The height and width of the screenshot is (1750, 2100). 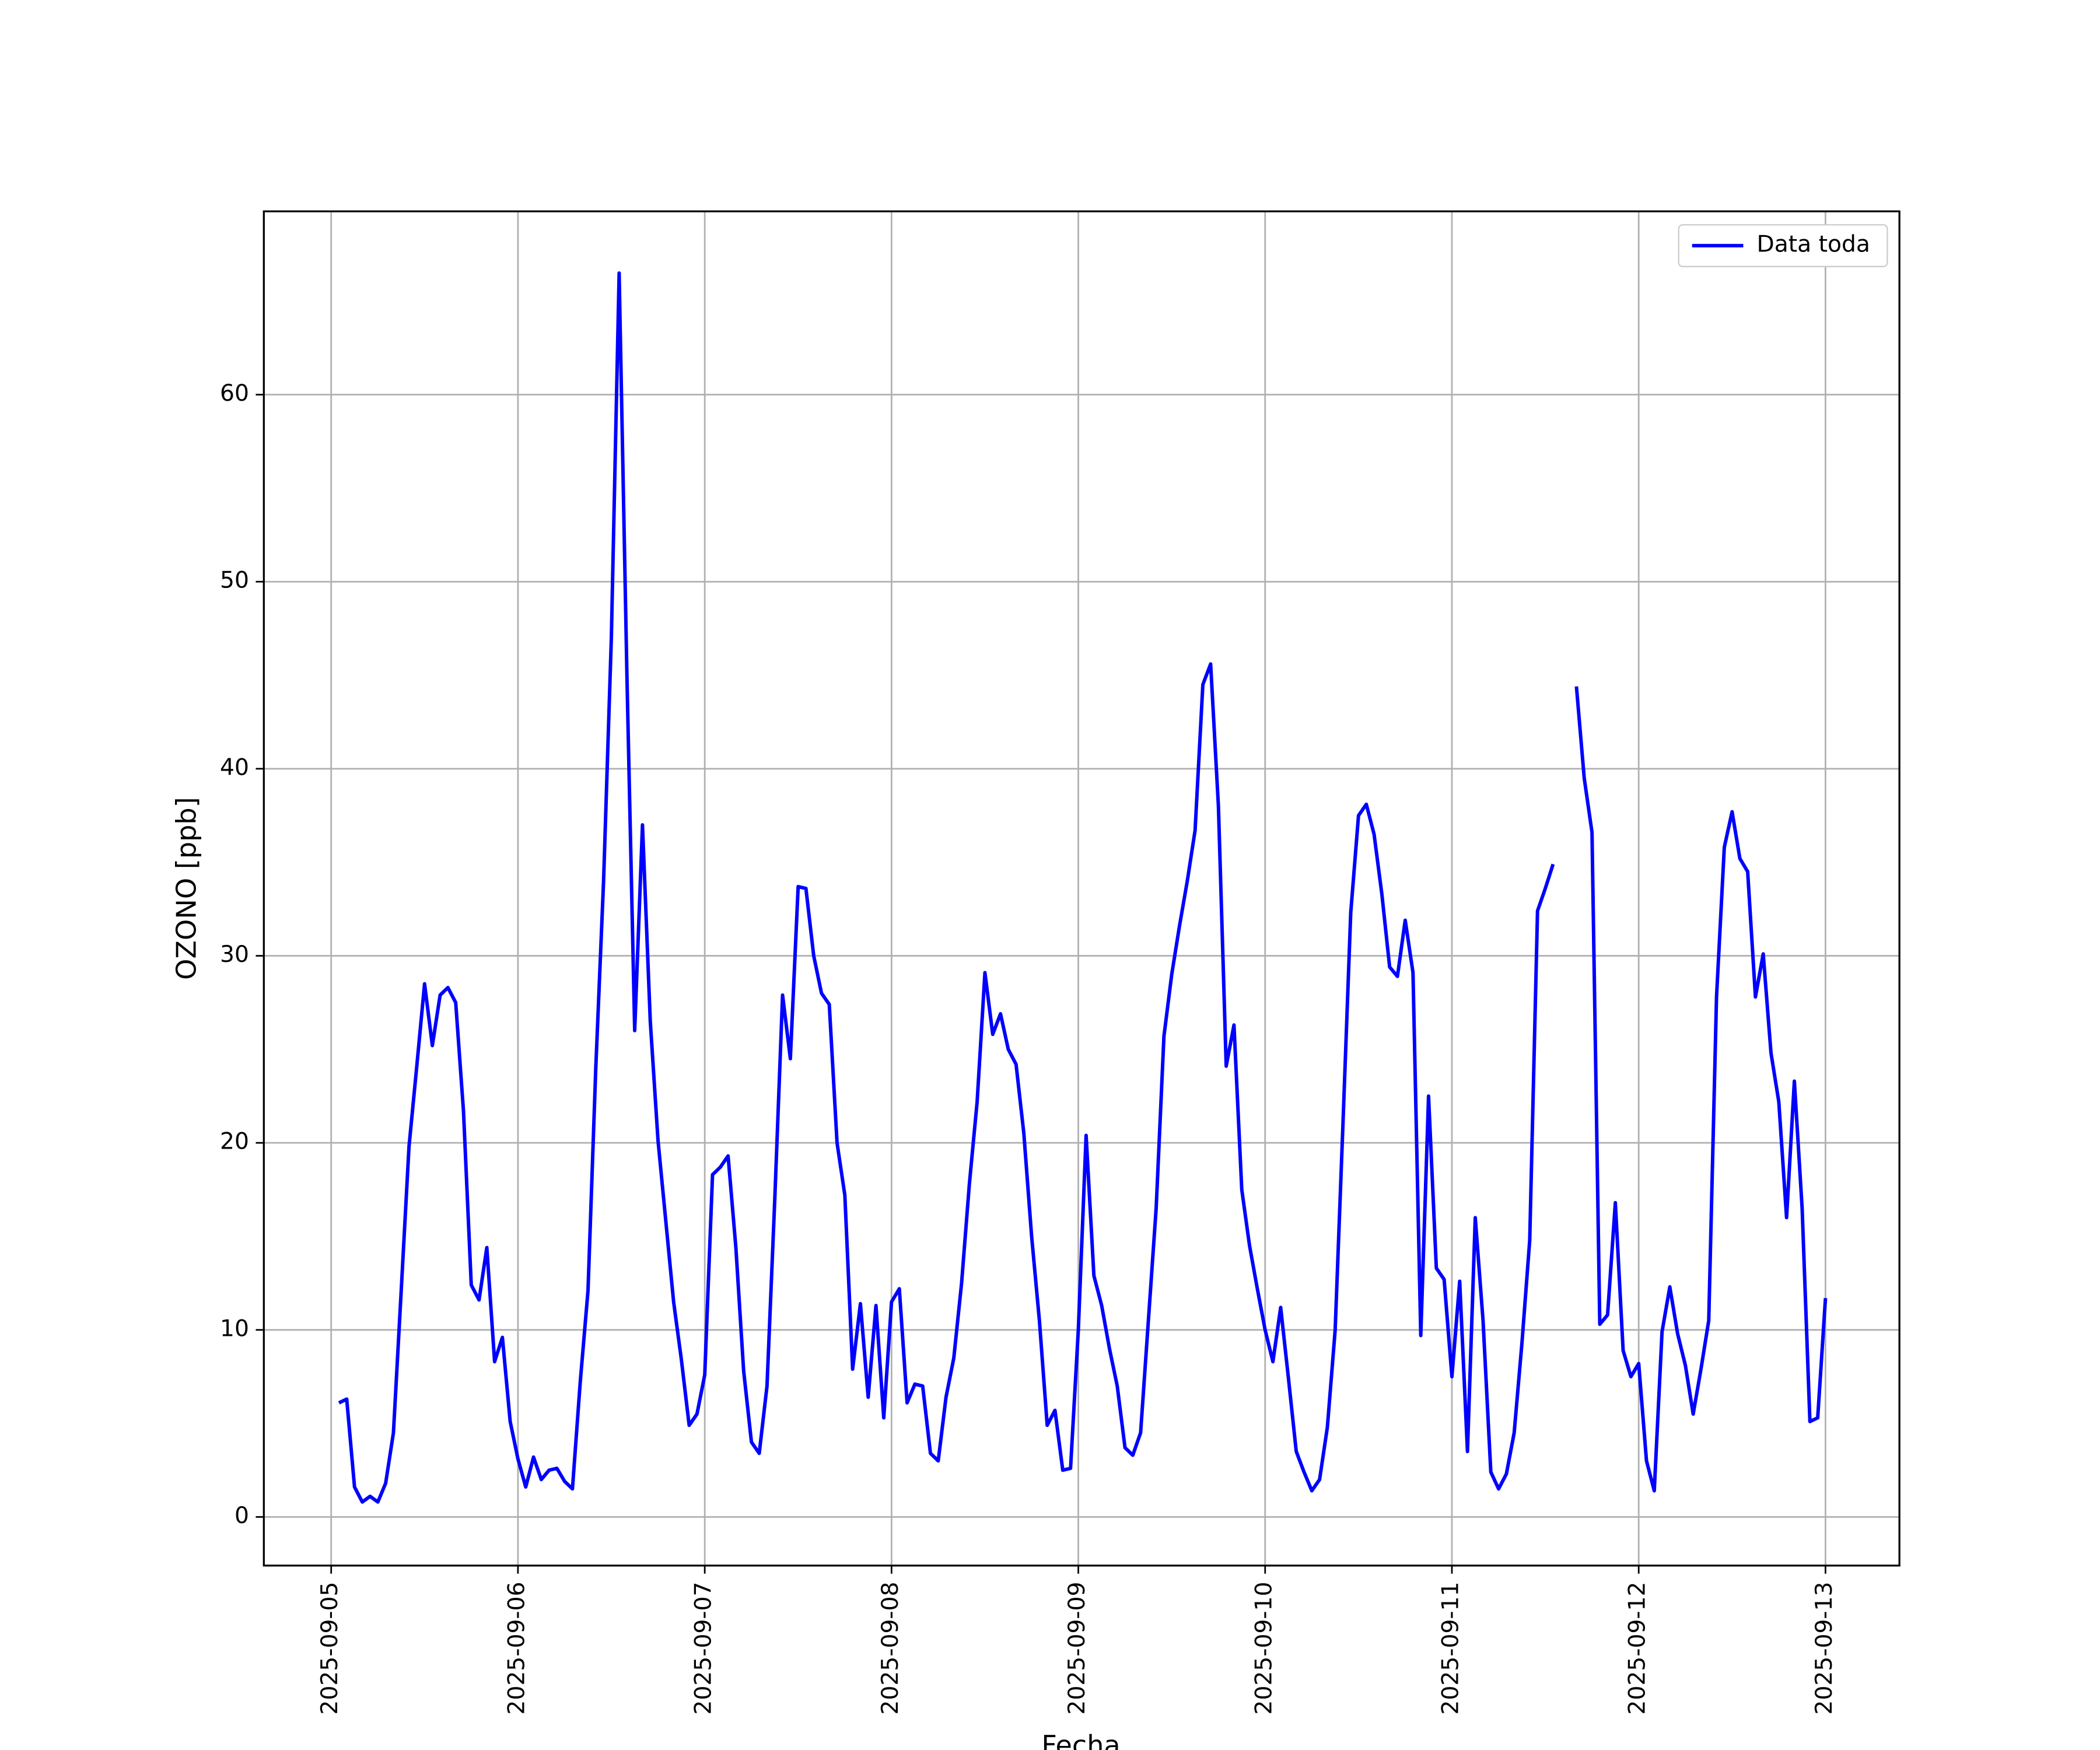 What do you see at coordinates (1077, 1648) in the screenshot?
I see `x-tick-label: 2025-09-09` at bounding box center [1077, 1648].